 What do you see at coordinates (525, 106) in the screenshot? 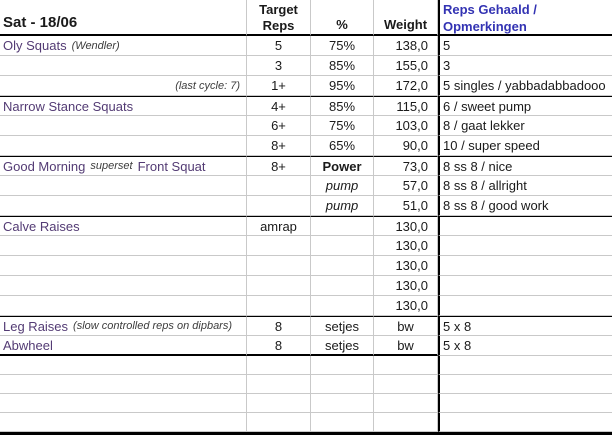
I see `comment-cell: 6 / sweet pump` at bounding box center [525, 106].